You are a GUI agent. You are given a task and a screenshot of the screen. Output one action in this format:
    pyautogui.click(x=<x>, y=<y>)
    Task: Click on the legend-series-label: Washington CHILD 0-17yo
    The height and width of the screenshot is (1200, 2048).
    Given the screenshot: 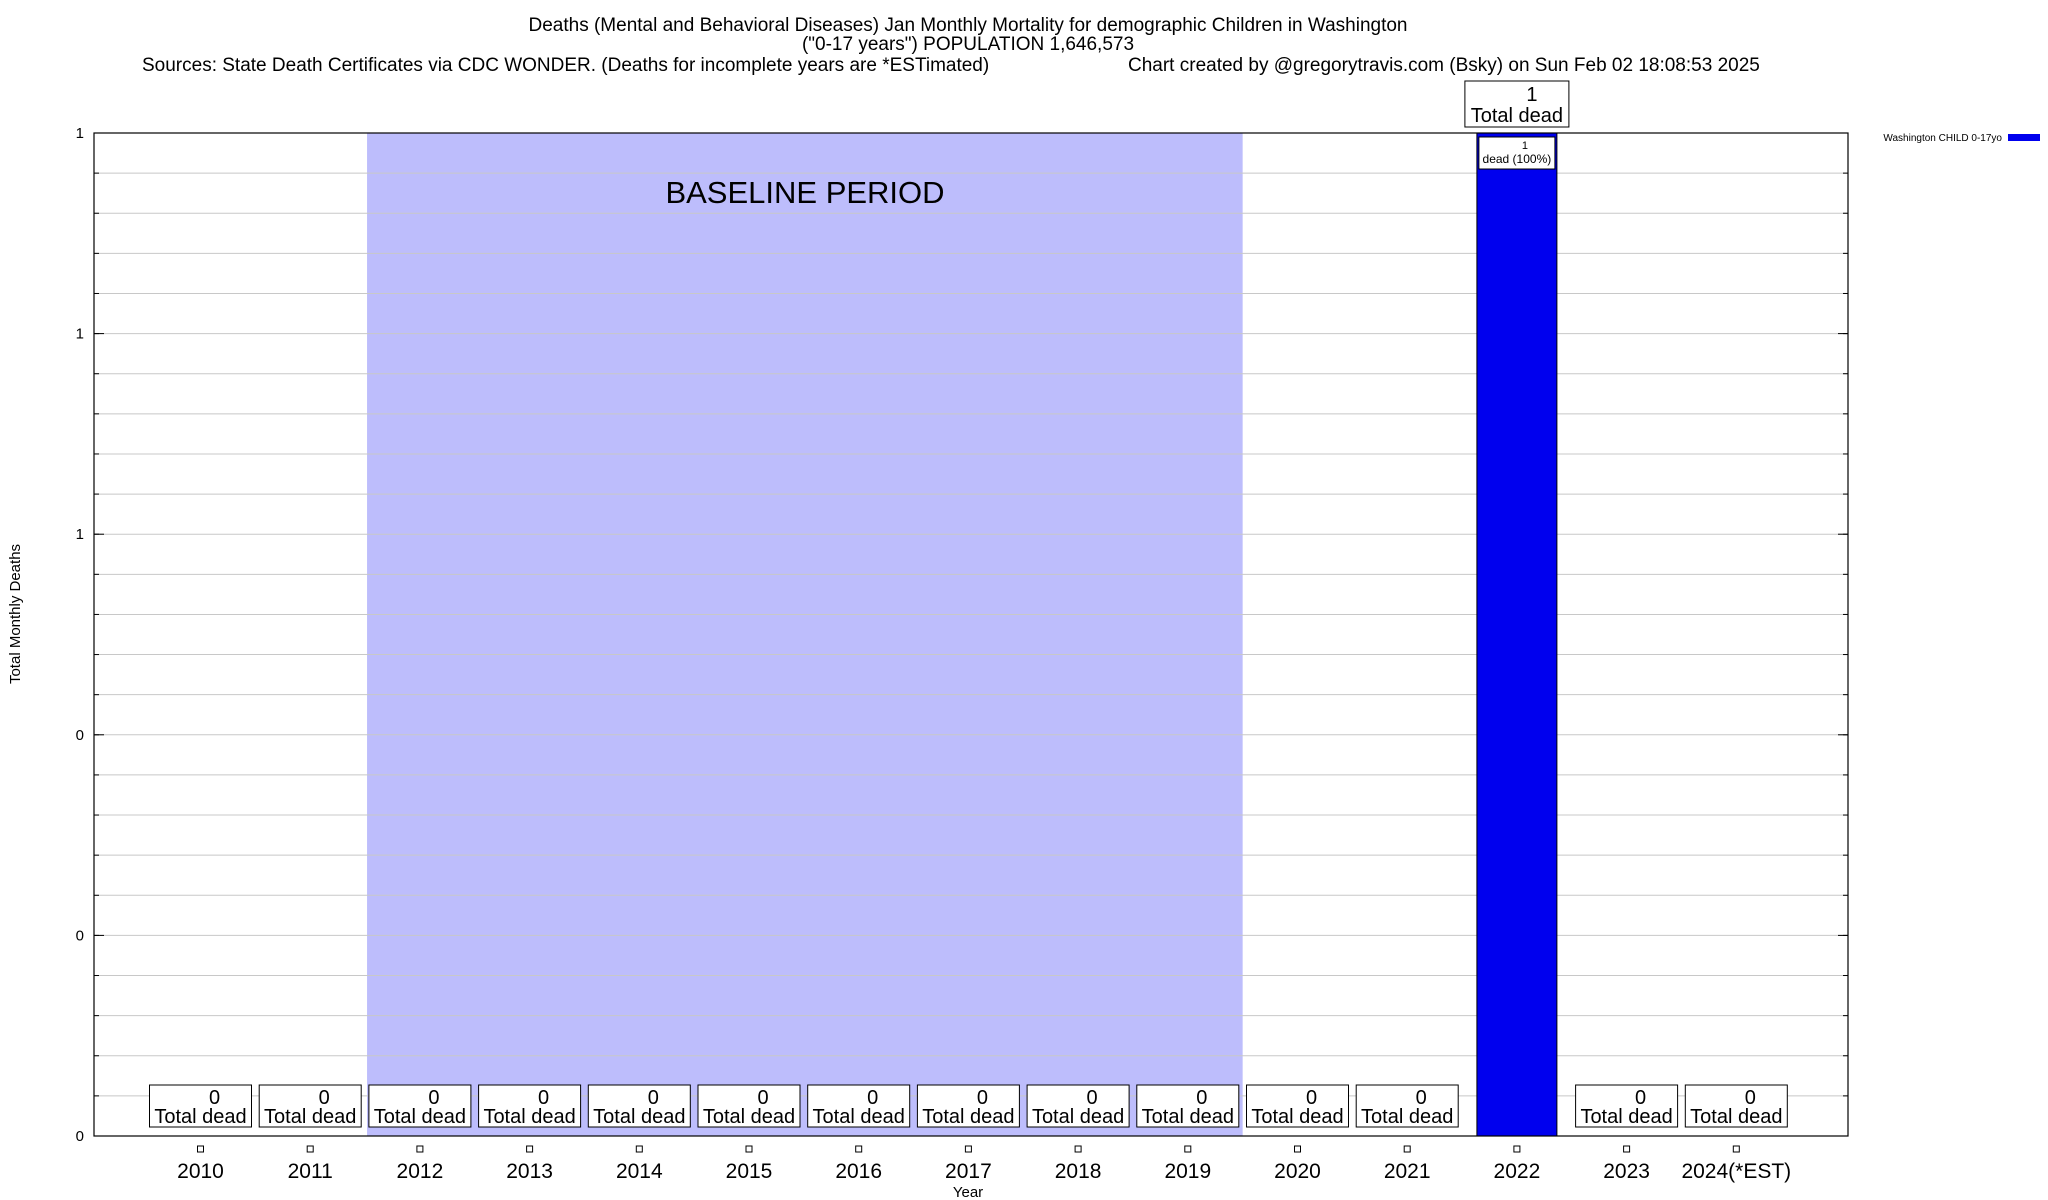 What is the action you would take?
    pyautogui.click(x=1942, y=138)
    